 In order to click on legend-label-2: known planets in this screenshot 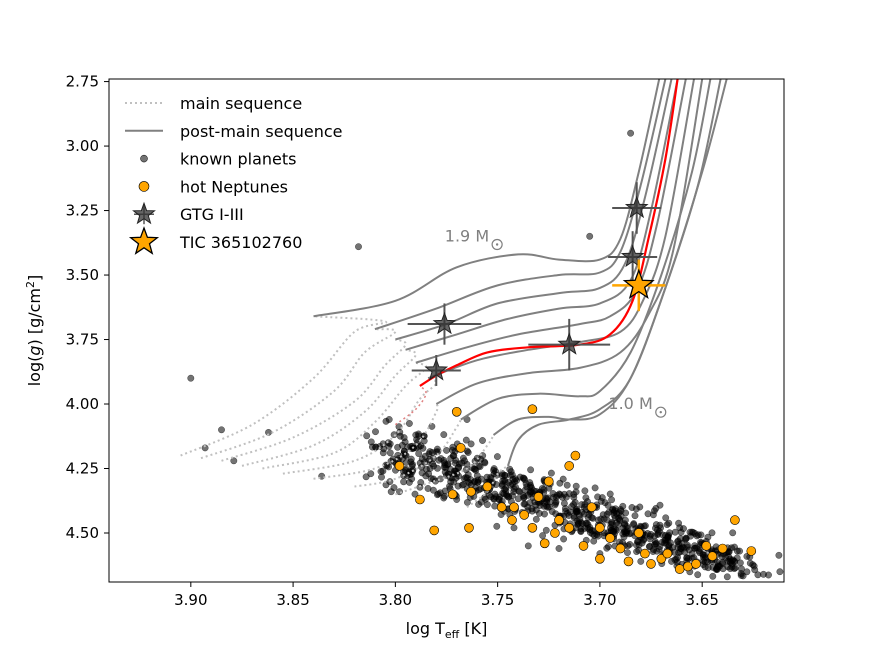, I will do `click(238, 159)`.